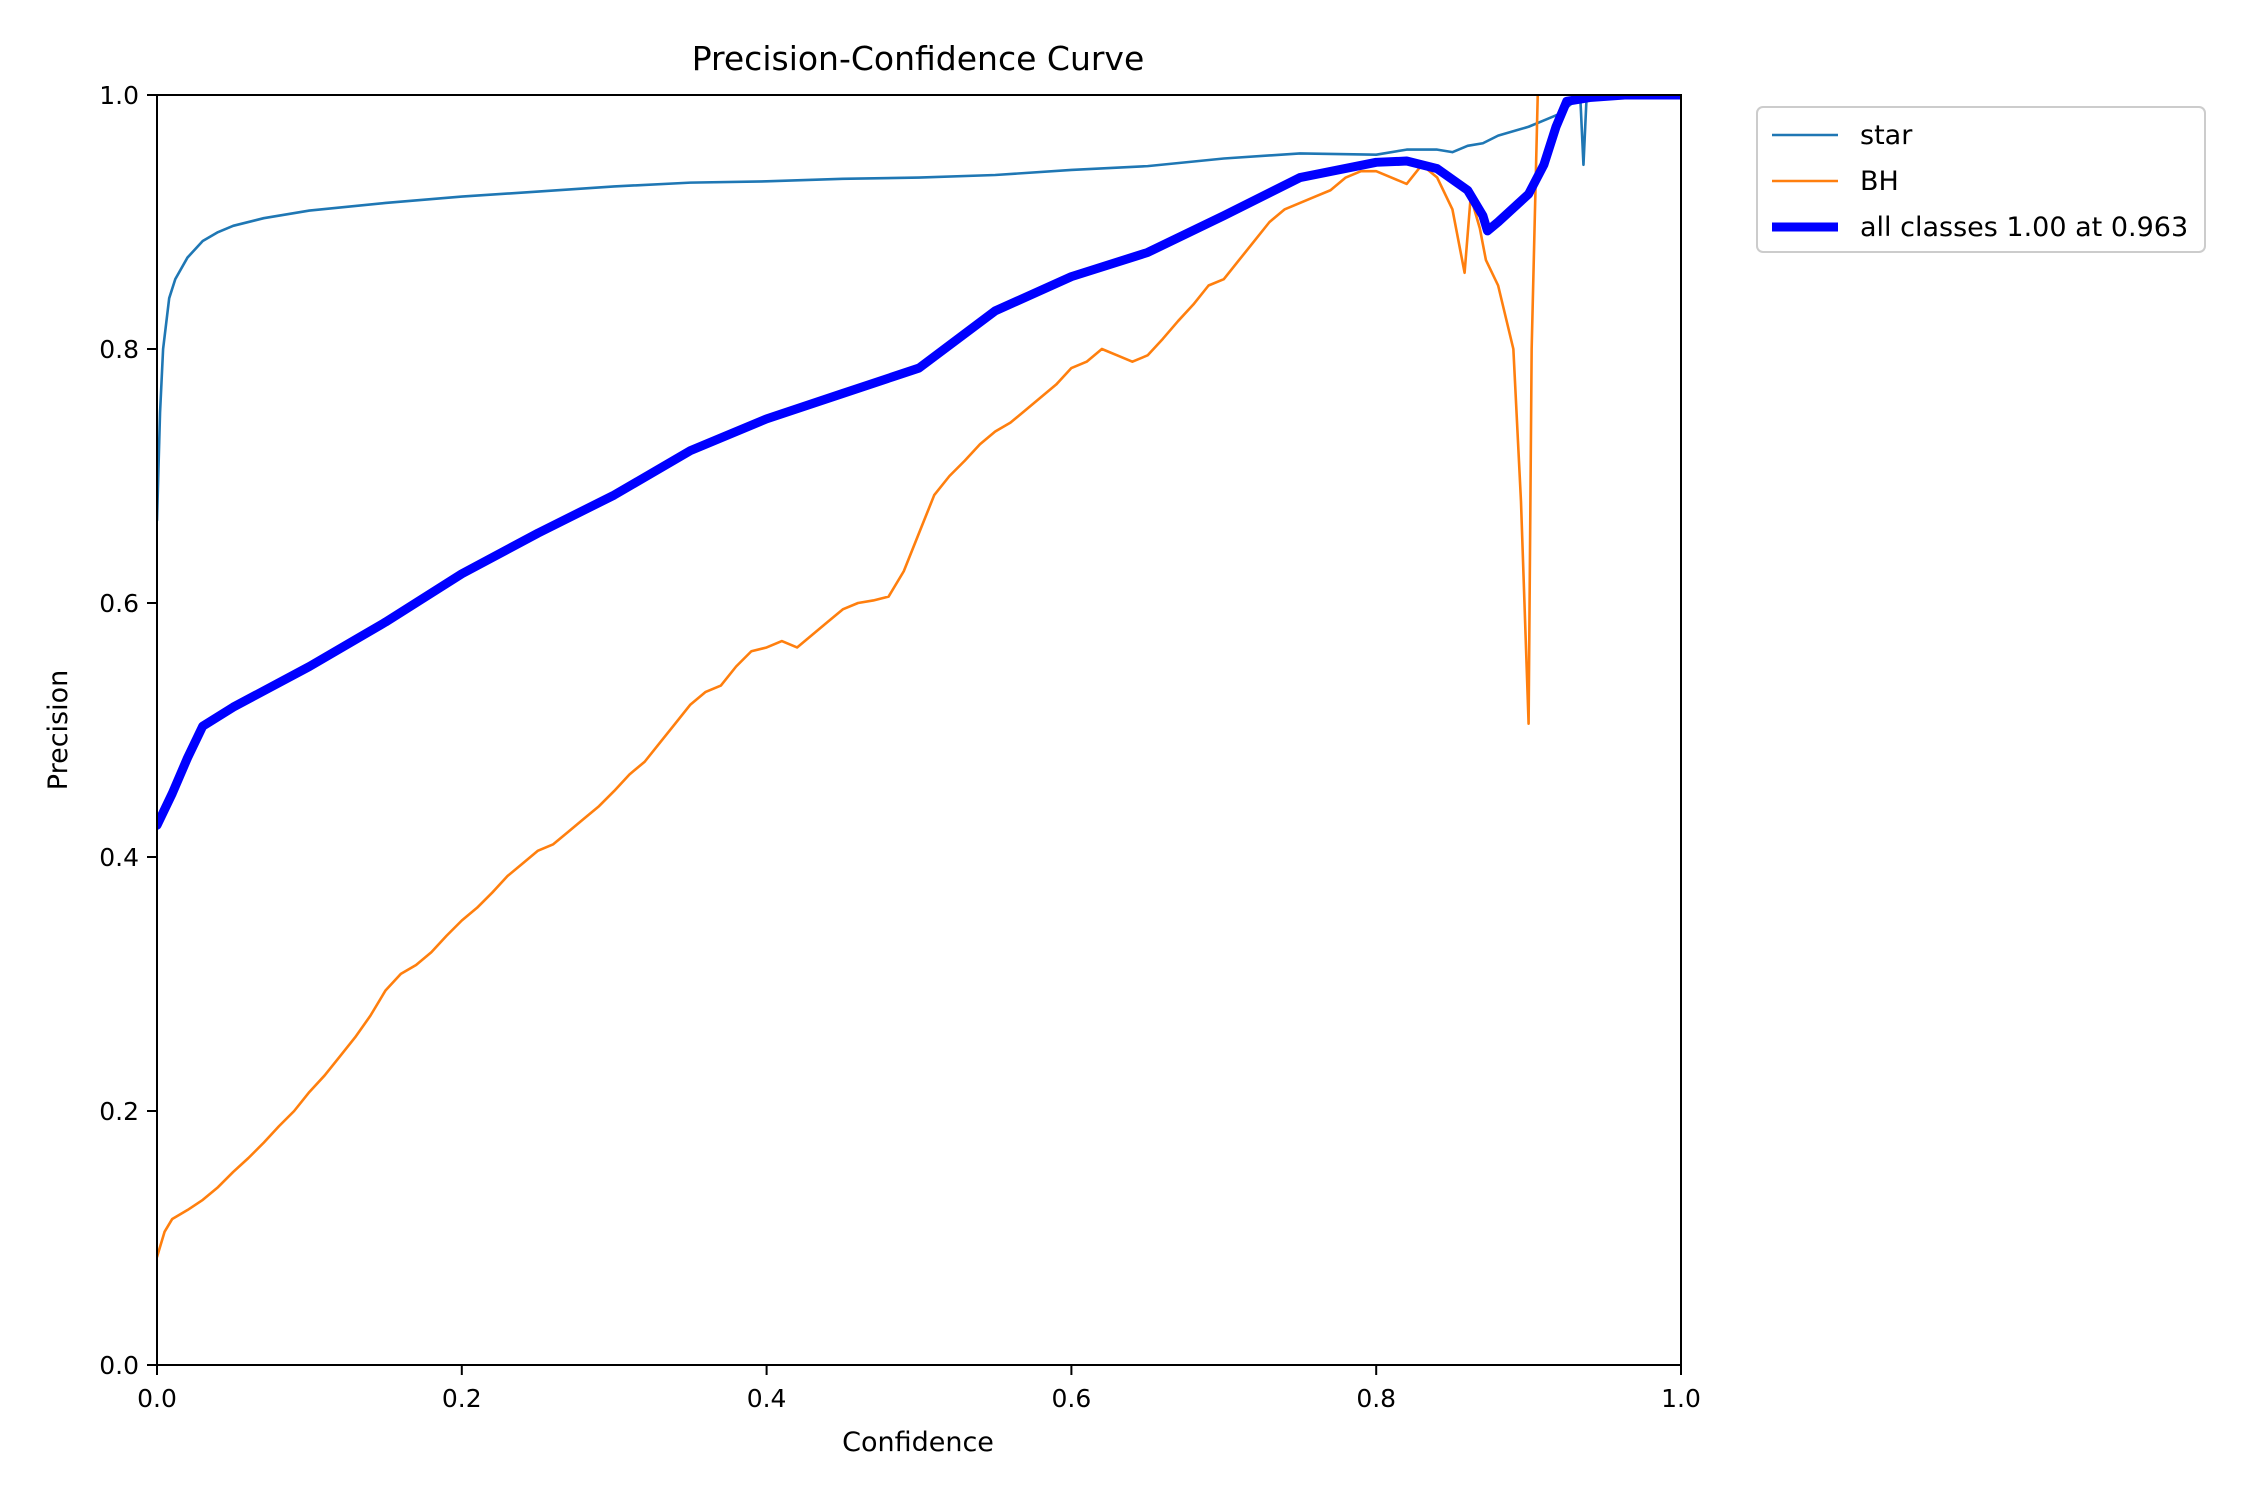 The height and width of the screenshot is (1500, 2250). What do you see at coordinates (119, 857) in the screenshot?
I see `y-tick-label: 0.4` at bounding box center [119, 857].